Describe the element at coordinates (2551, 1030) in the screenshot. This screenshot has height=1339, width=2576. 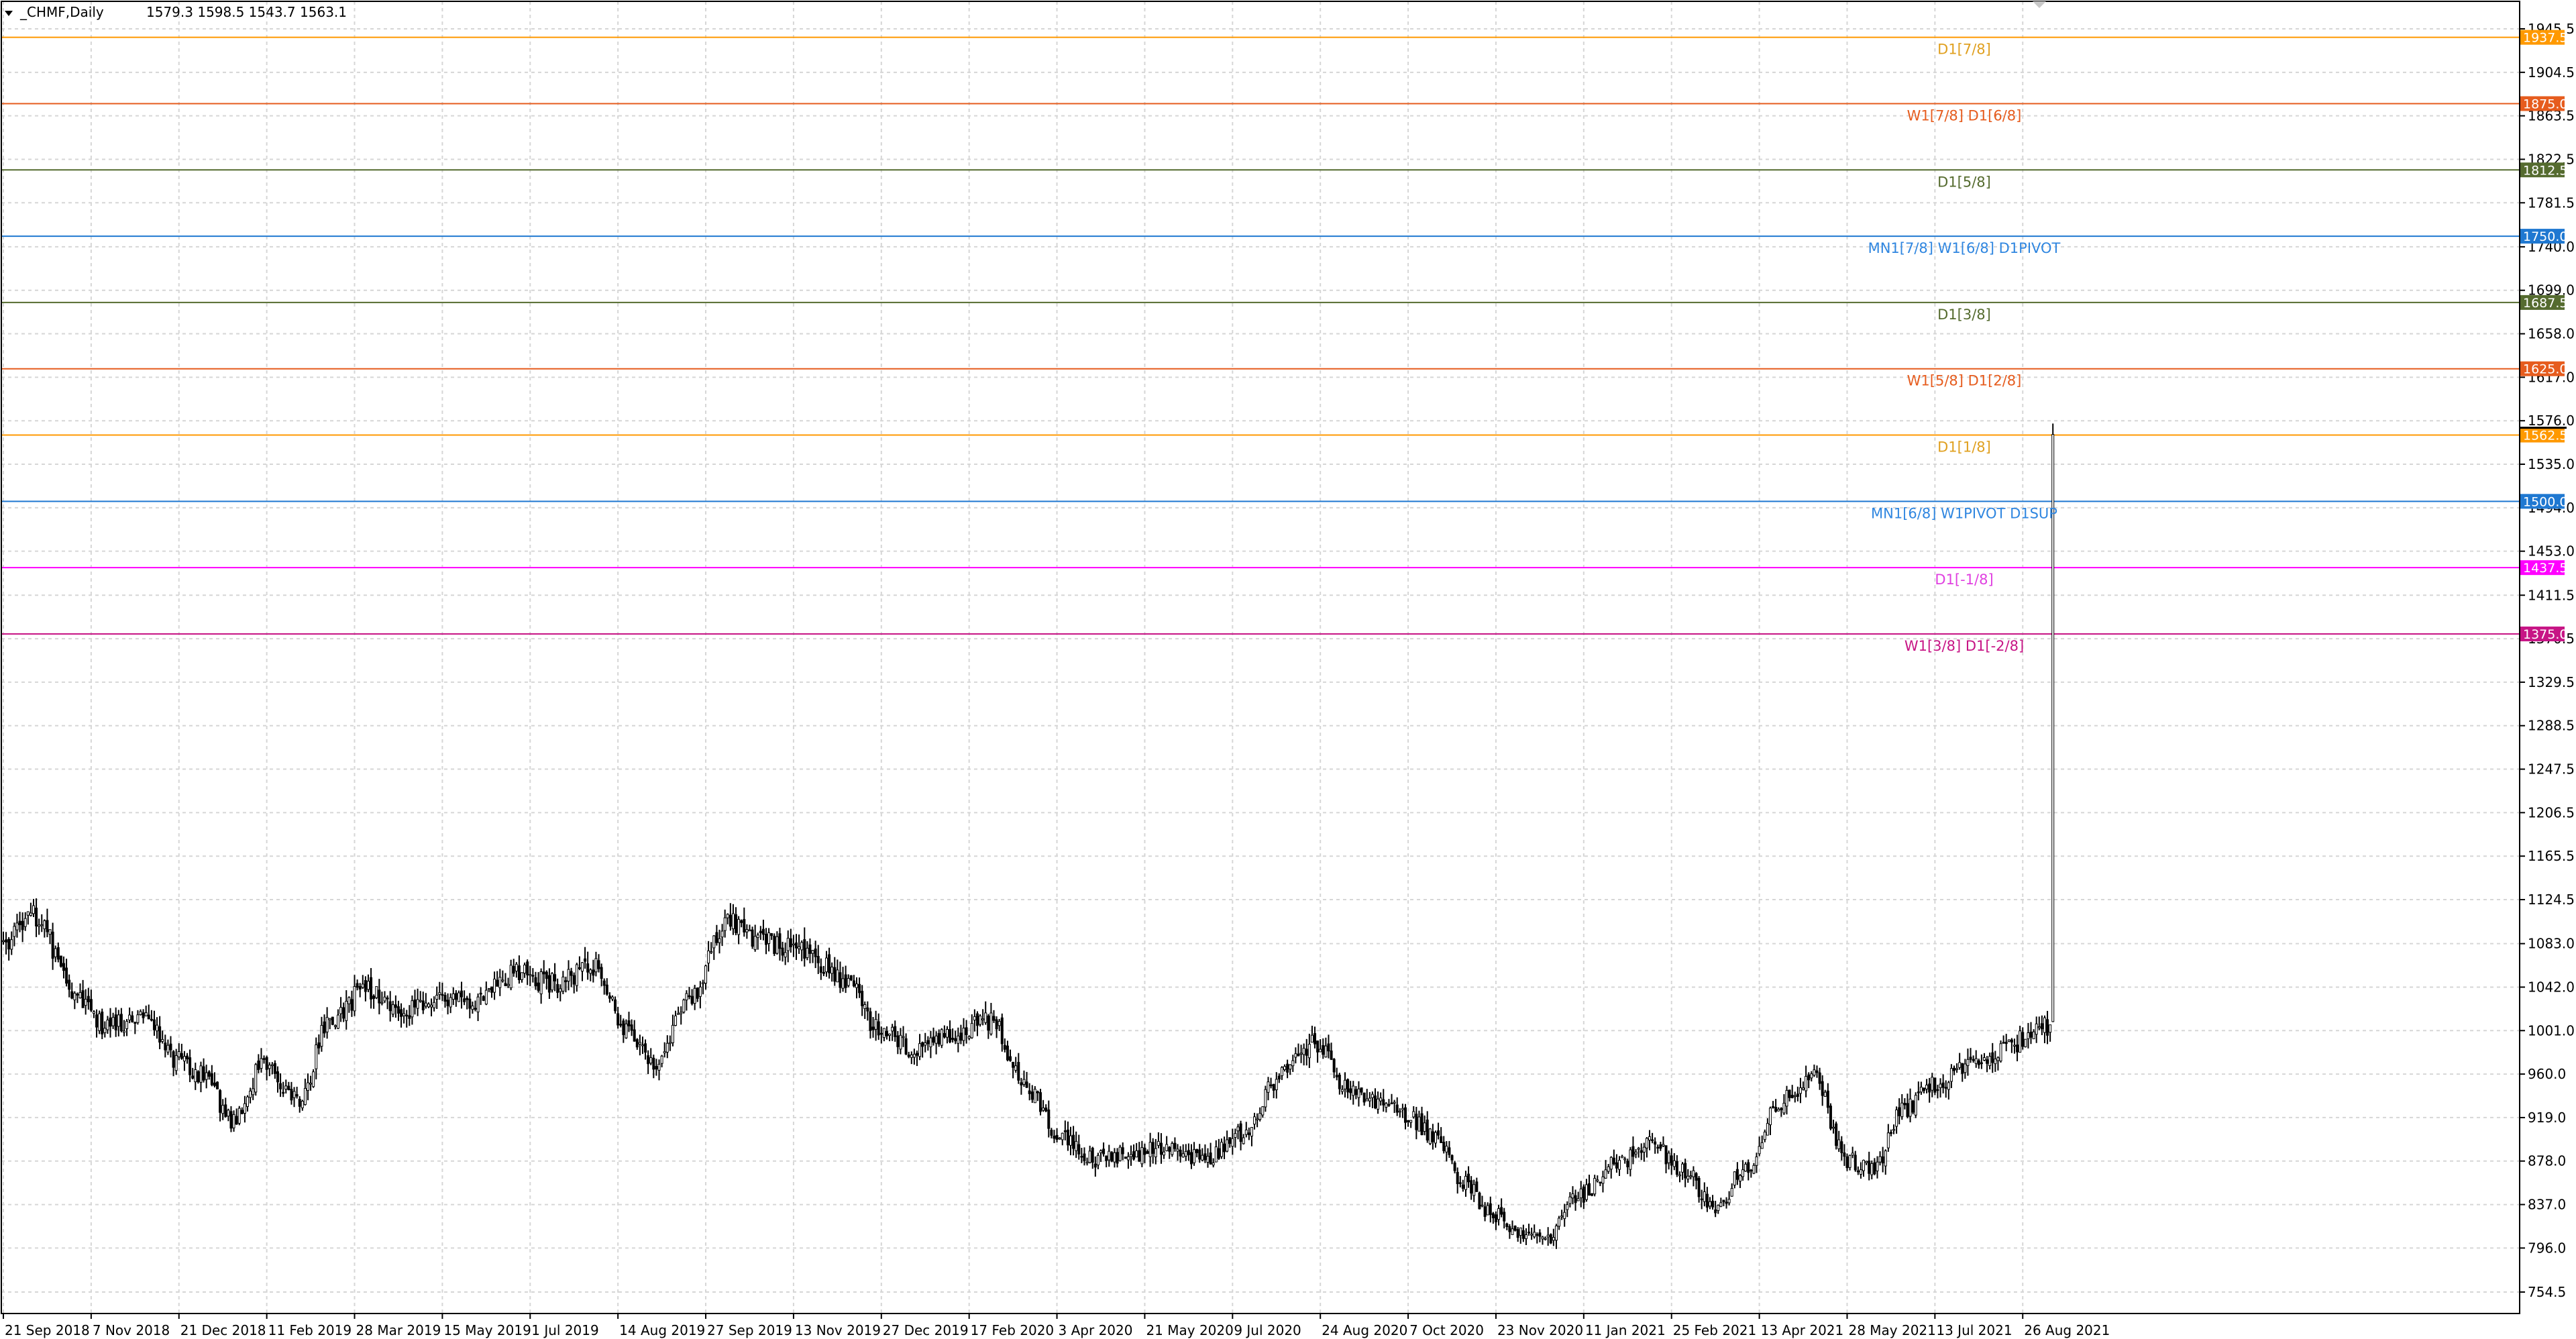
I see `y-tick-label: 1001.0` at that location.